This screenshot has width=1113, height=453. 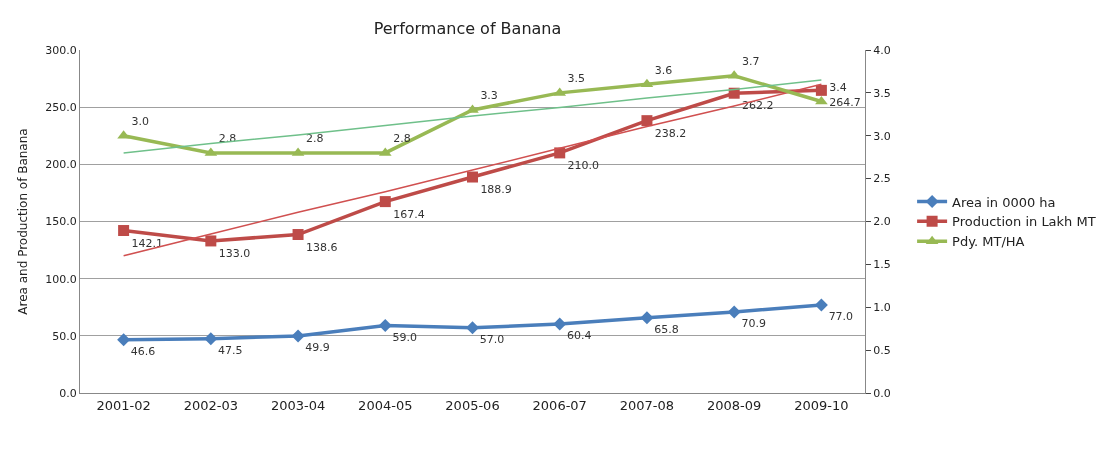 I want to click on x-tick-label: 2007-08, so click(x=647, y=405).